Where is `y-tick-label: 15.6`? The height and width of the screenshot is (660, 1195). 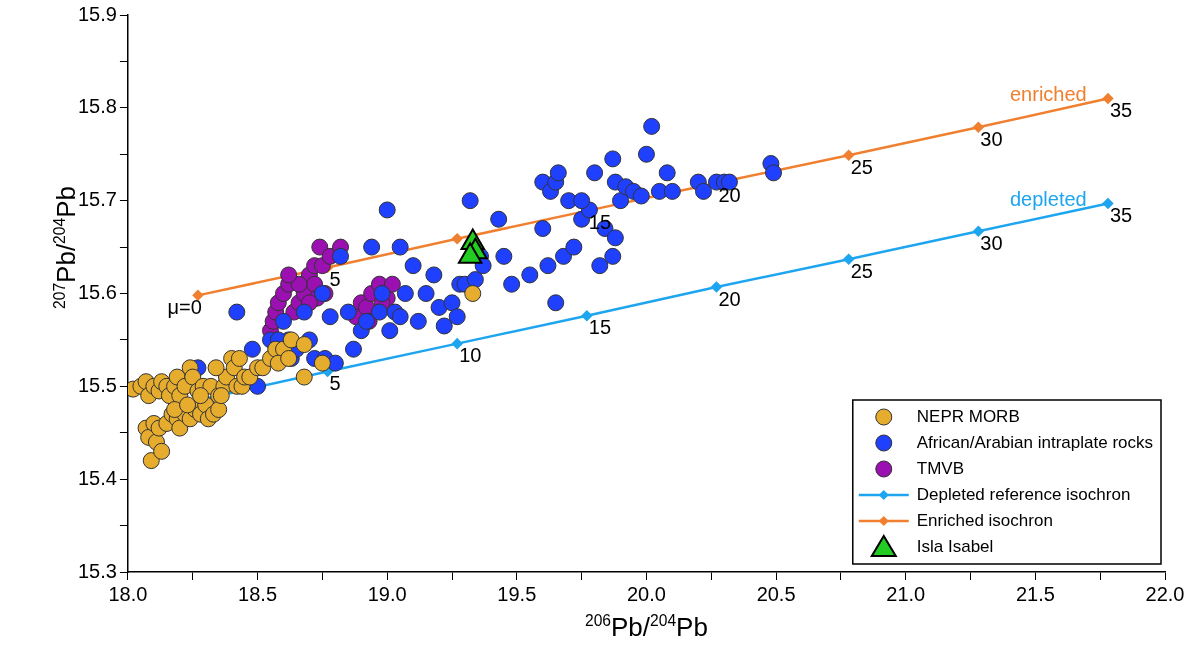 y-tick-label: 15.6 is located at coordinates (97, 292).